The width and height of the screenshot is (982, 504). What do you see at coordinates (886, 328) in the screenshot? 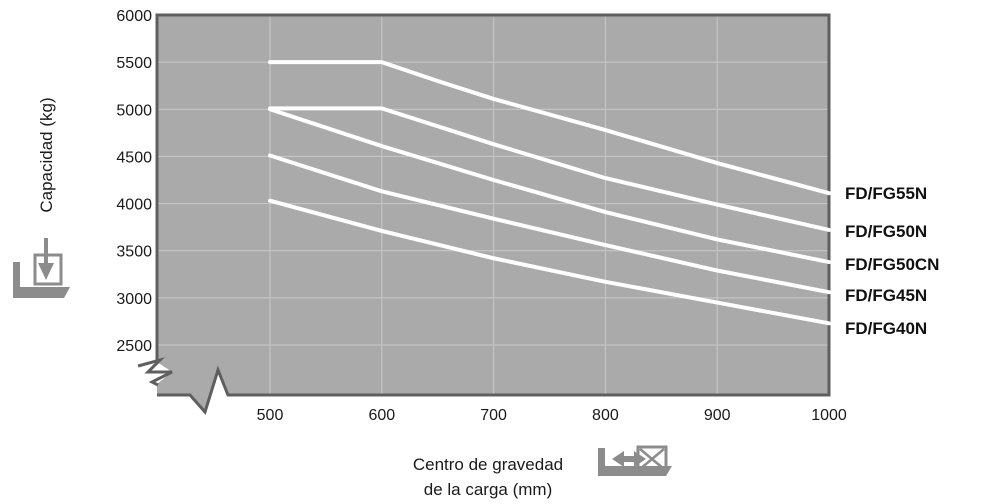
I see `series-label: FD/FG40N` at bounding box center [886, 328].